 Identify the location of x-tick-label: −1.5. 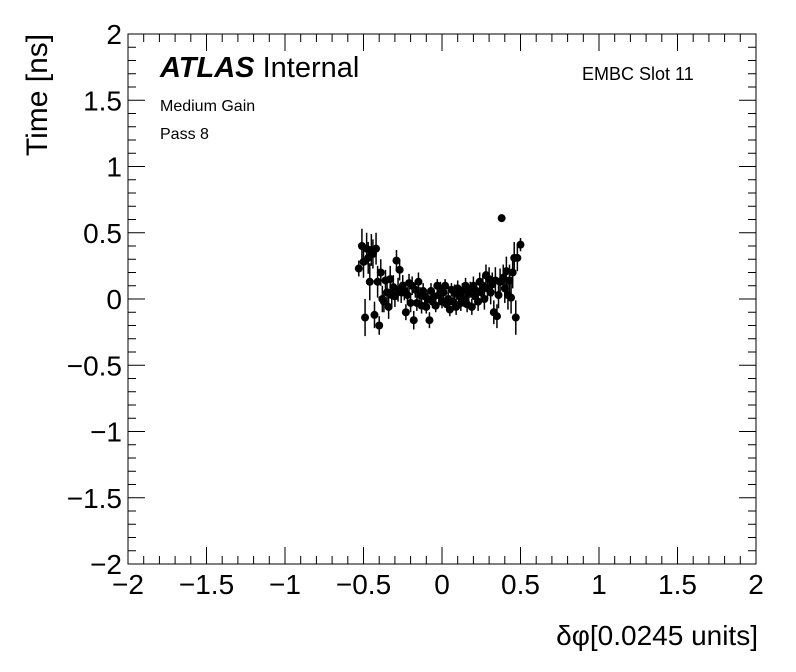
(206, 584).